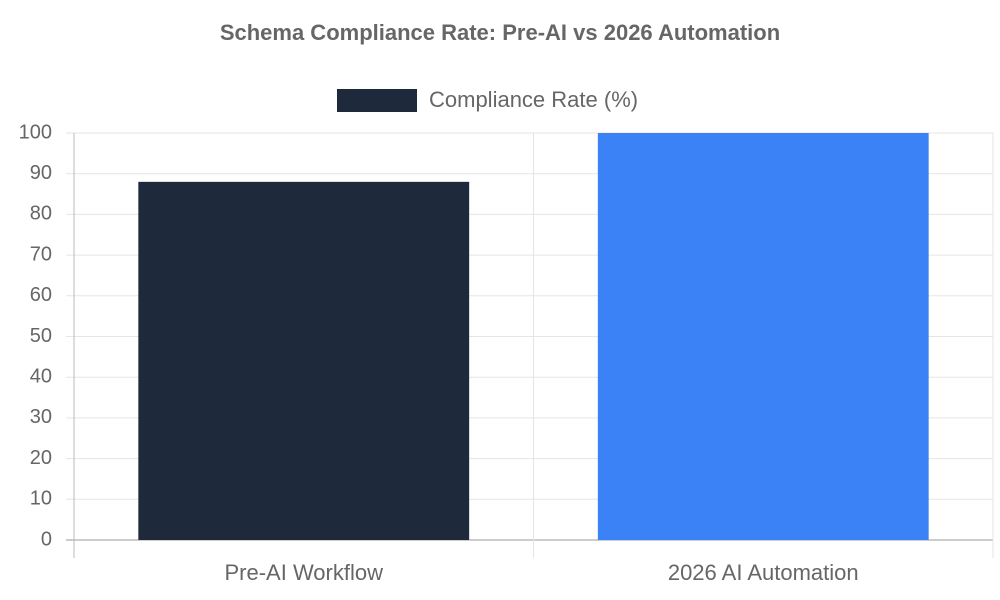 Image resolution: width=1000 pixels, height=600 pixels. Describe the element at coordinates (41, 376) in the screenshot. I see `y-tick-label: 40` at that location.